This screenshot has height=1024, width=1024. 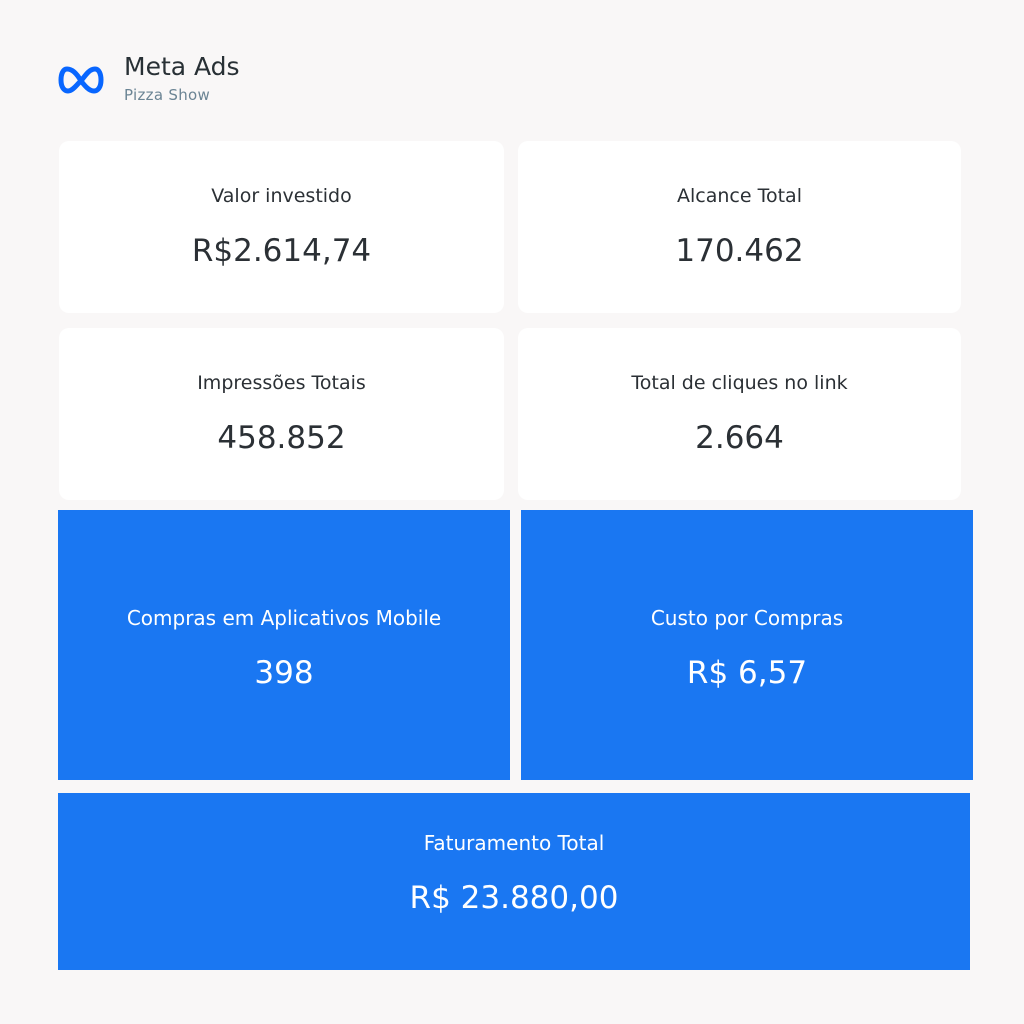 What do you see at coordinates (284, 618) in the screenshot?
I see `highlight-label: Compras em Aplicativos Mobile` at bounding box center [284, 618].